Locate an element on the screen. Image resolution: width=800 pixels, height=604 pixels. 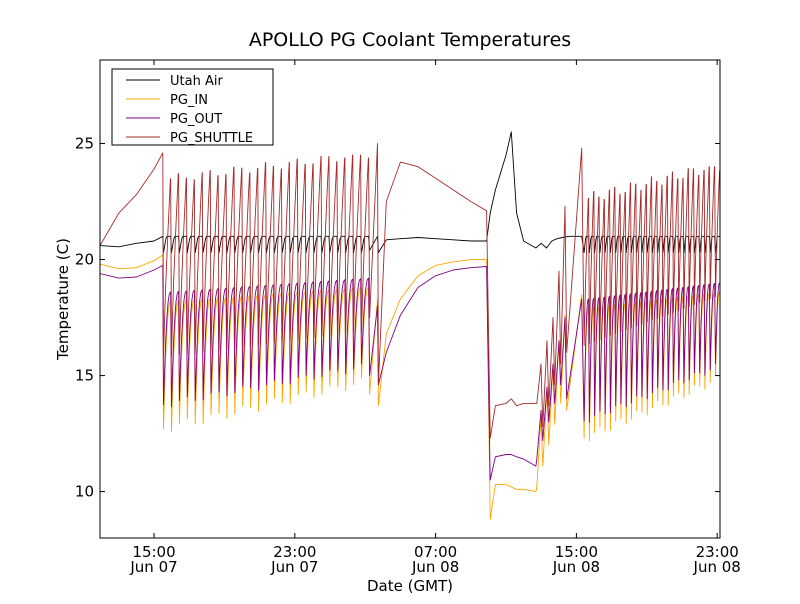
legend-label: Utah Air is located at coordinates (196, 81).